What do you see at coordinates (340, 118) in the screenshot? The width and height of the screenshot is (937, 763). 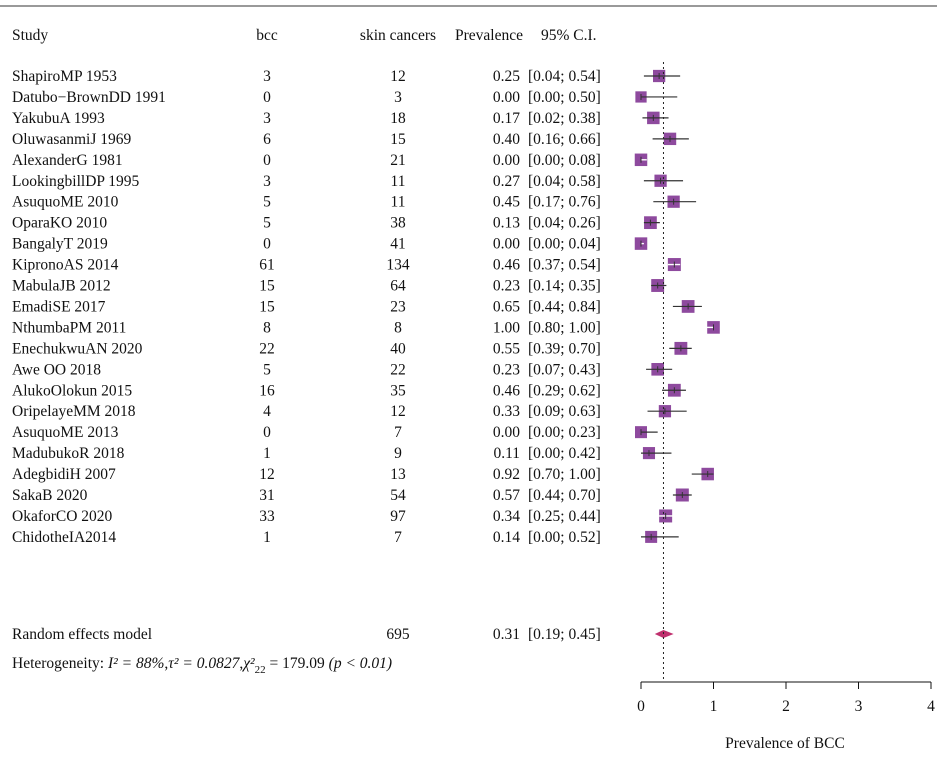 I see `study-row: YakubuA 1993 3 18 0.17 [0.02; 0.38]` at bounding box center [340, 118].